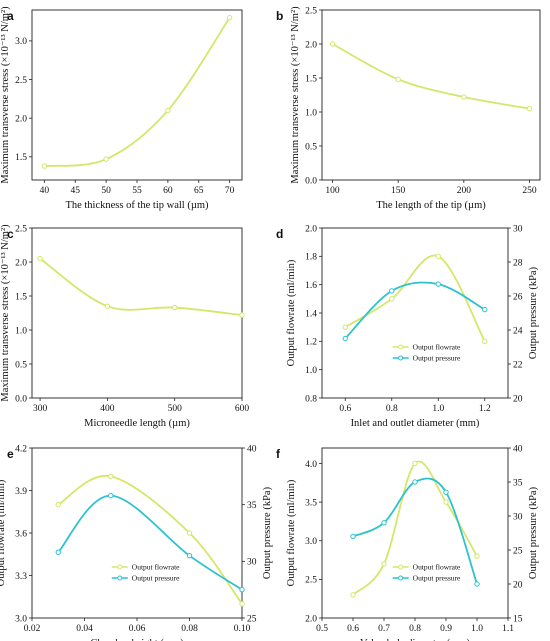 The width and height of the screenshot is (550, 641). I want to click on x-tick-label: 100, so click(332, 191).